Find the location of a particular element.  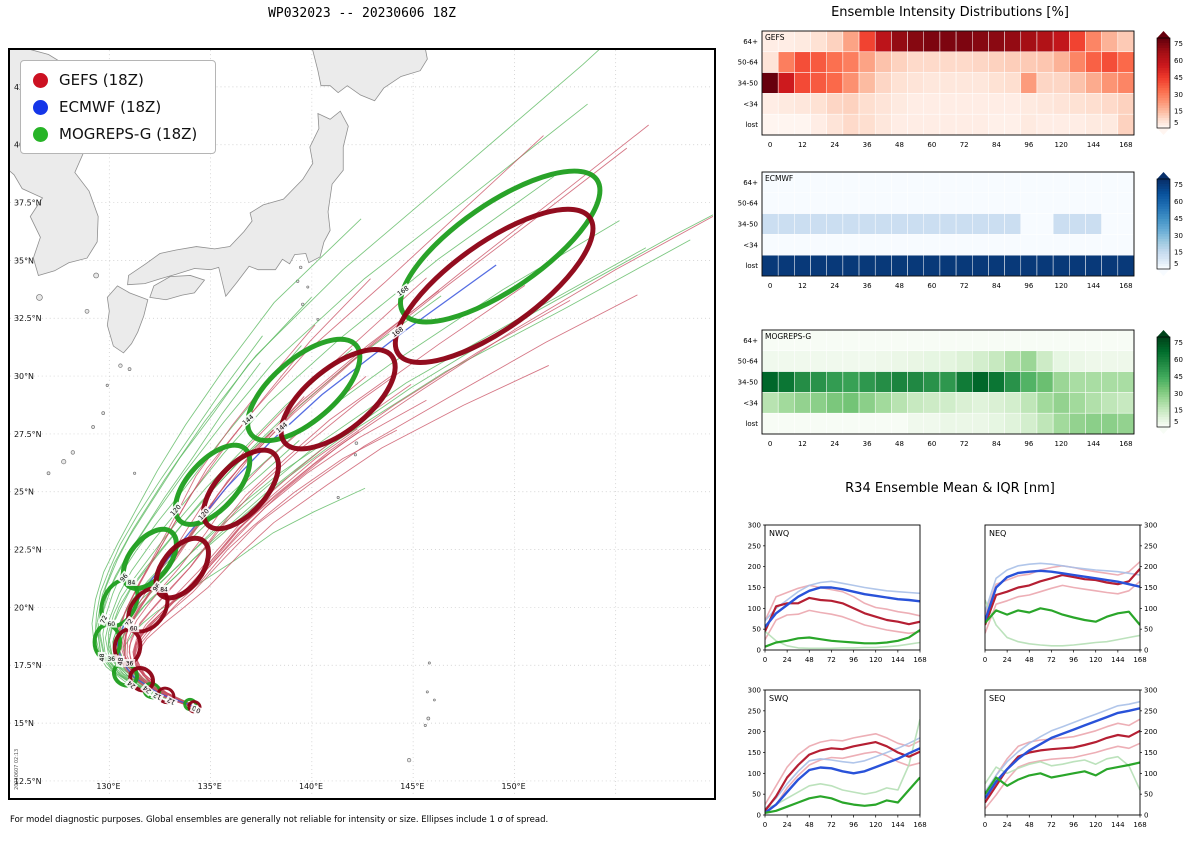

ellipse-hour-label: 48 is located at coordinates (120, 661).